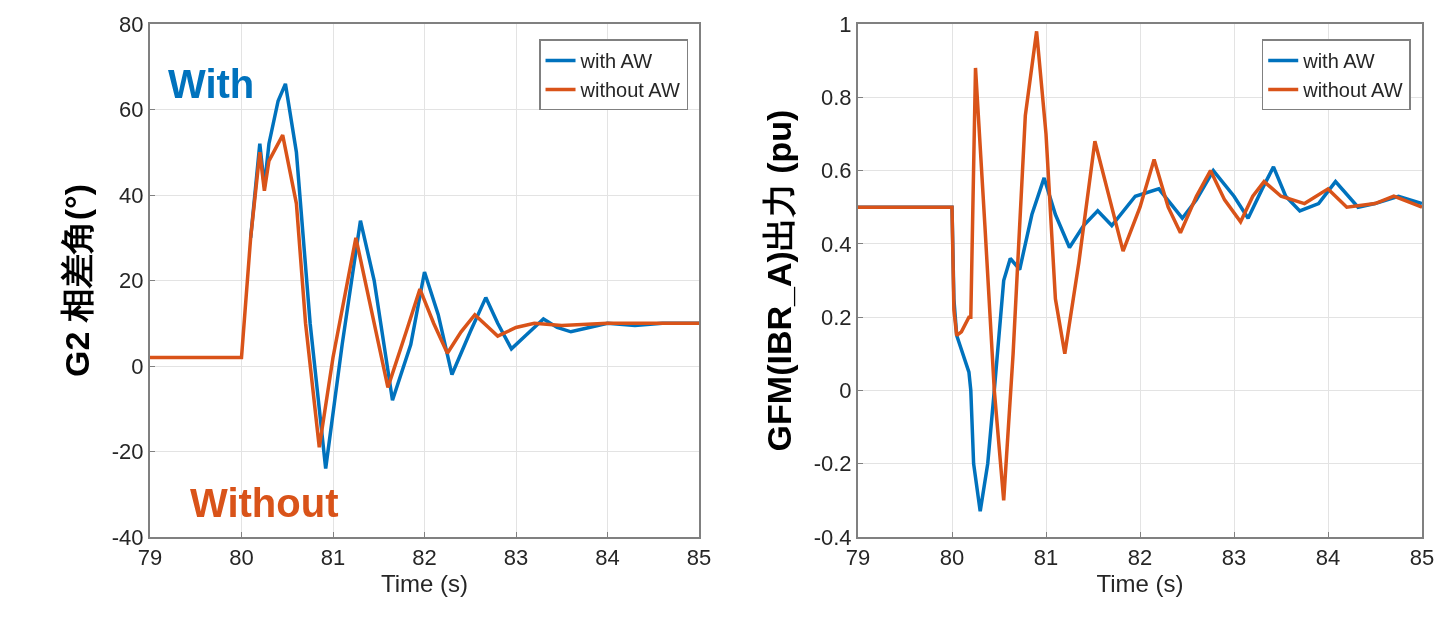  What do you see at coordinates (76, 280) in the screenshot?
I see `y-axis-title: G2 相差角(°)` at bounding box center [76, 280].